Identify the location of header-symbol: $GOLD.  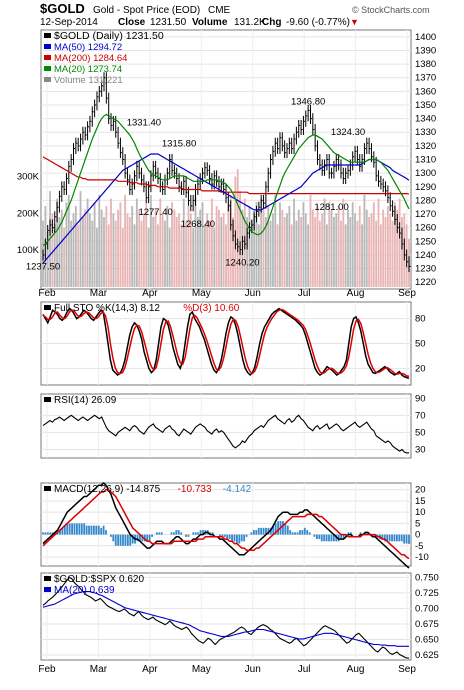
(62, 8).